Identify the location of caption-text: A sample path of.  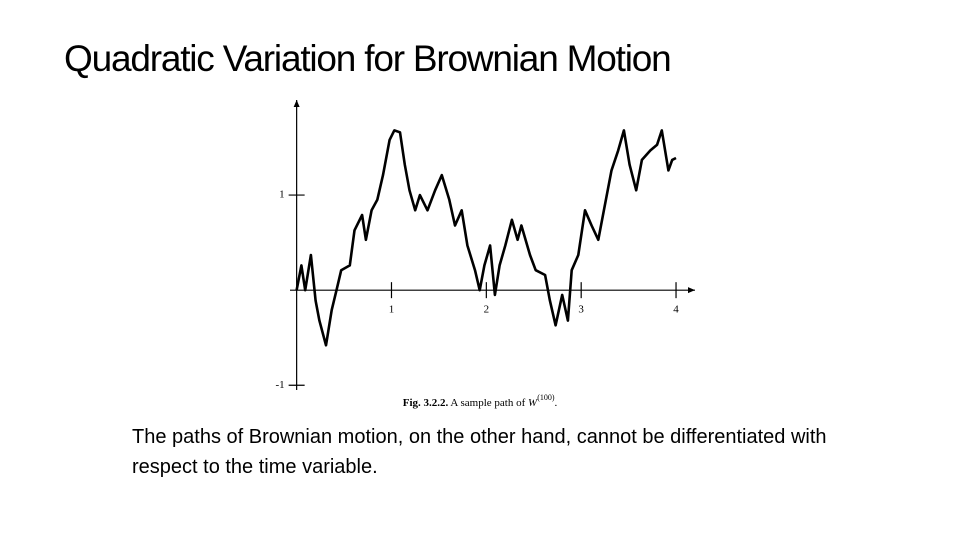
(487, 403).